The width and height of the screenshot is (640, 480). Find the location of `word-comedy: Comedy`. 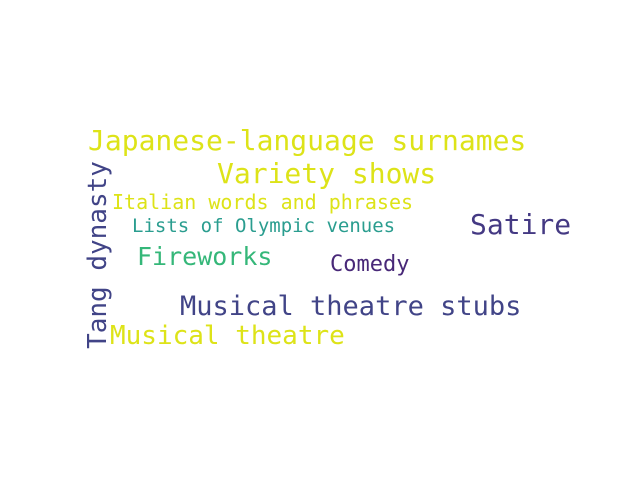

word-comedy: Comedy is located at coordinates (370, 264).